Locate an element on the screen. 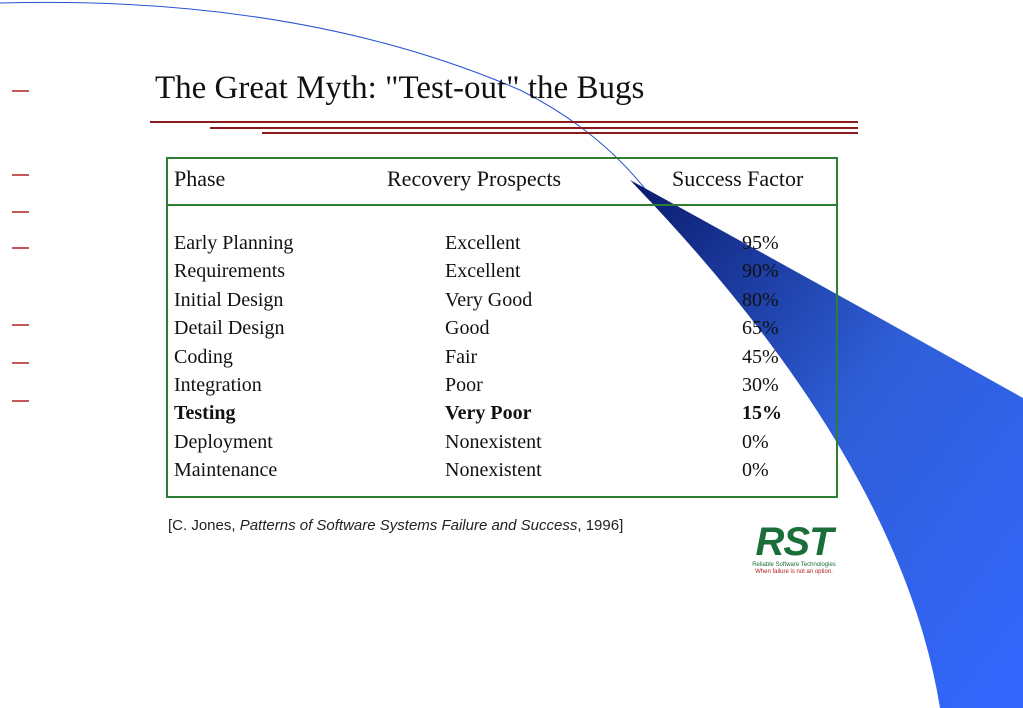 This screenshot has width=1023, height=708. table-cell: Very Poor is located at coordinates (488, 413).